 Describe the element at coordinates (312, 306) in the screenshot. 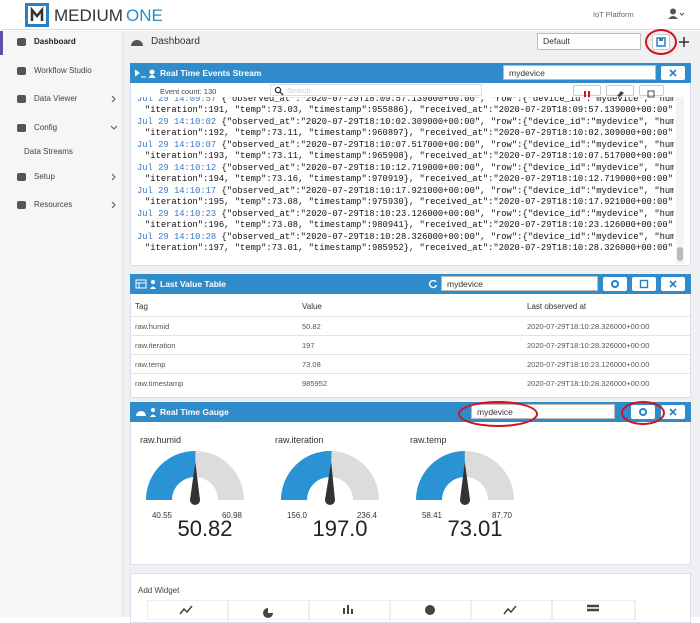

I see `column-header: Value` at that location.